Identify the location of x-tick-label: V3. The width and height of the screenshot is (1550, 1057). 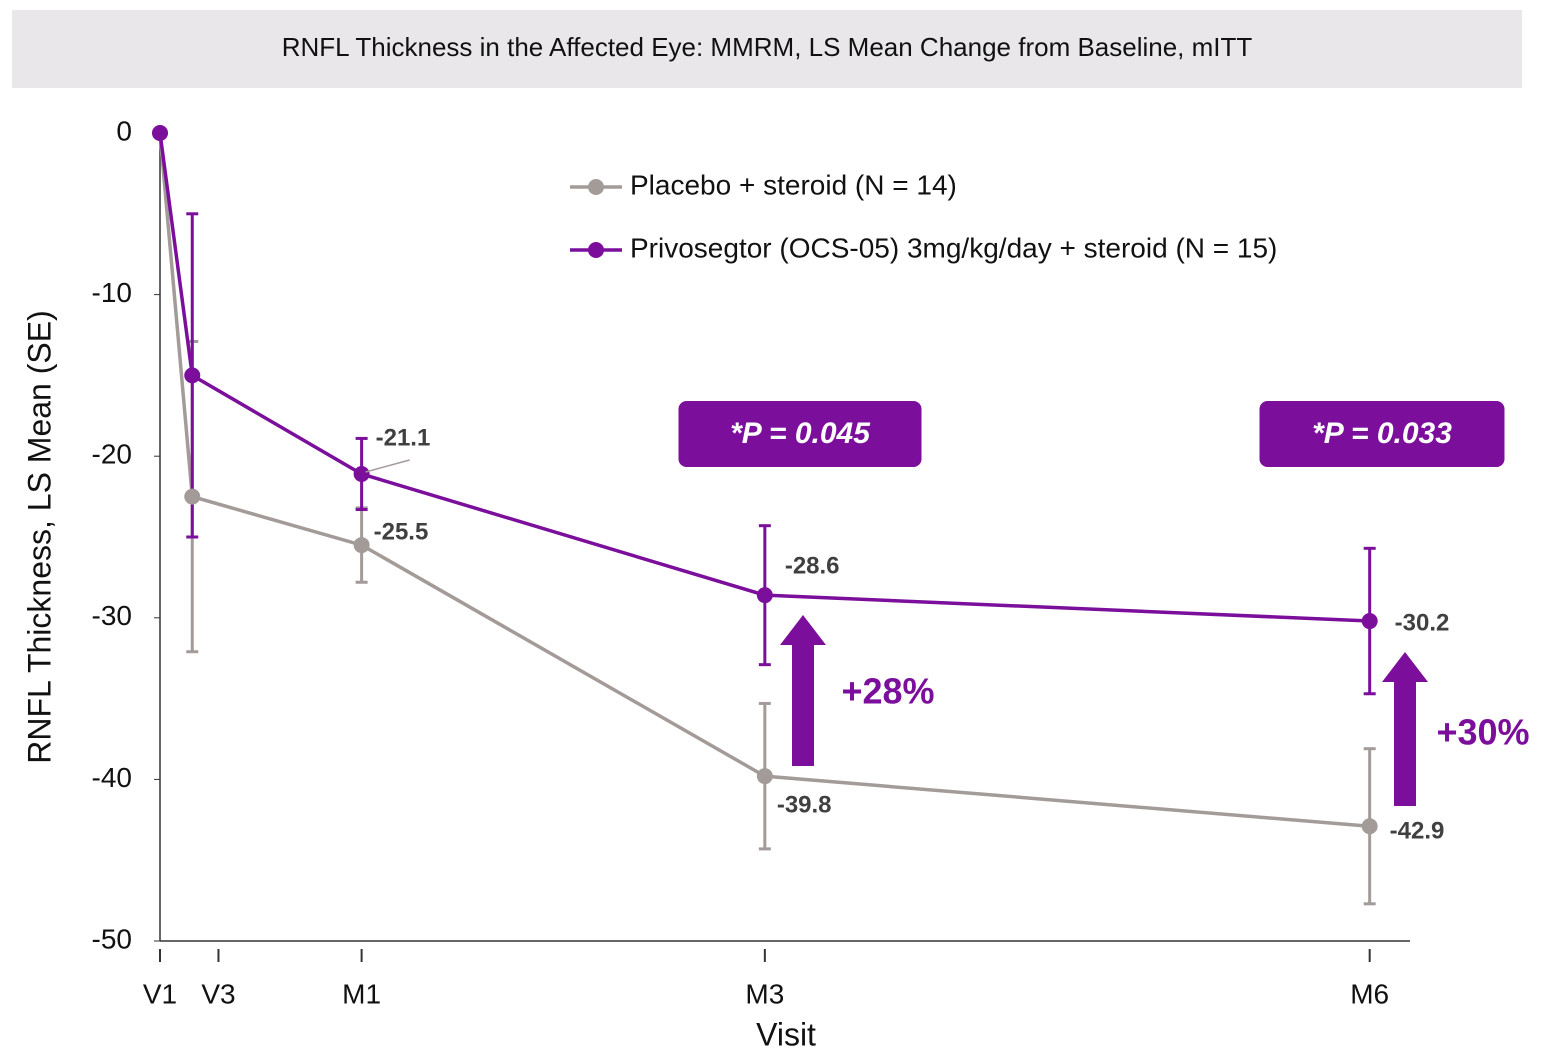
(218, 993).